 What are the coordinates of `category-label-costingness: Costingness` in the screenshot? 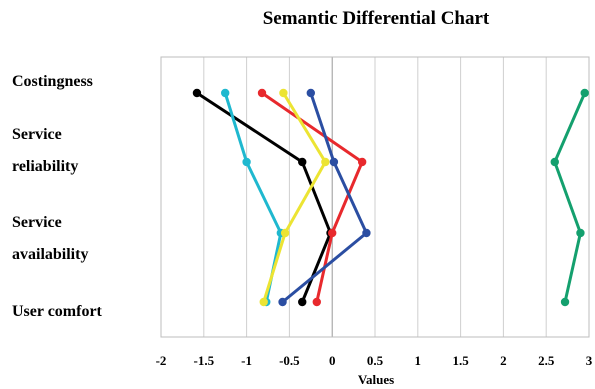 It's located at (52, 82).